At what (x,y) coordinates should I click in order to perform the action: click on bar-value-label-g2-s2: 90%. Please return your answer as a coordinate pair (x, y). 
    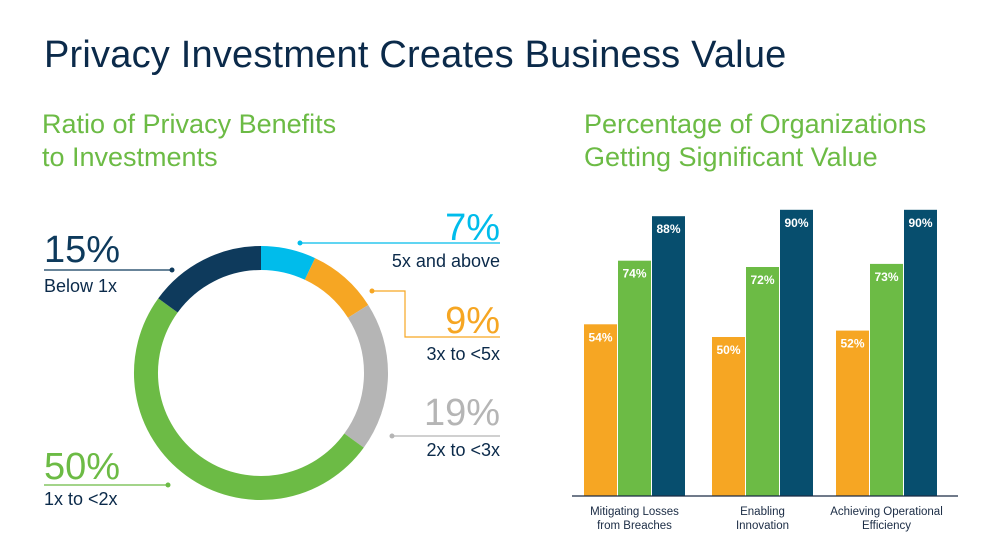
    Looking at the image, I should click on (920, 223).